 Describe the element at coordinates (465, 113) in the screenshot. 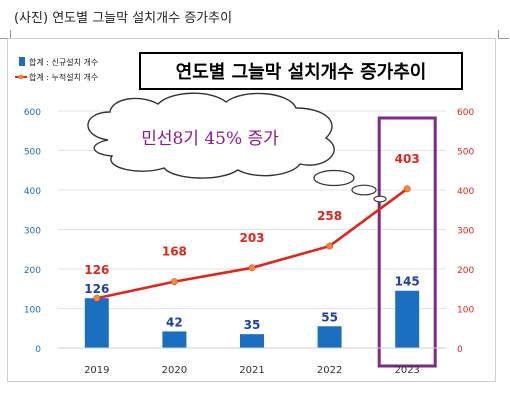

I see `y2-tick-label: 600` at that location.